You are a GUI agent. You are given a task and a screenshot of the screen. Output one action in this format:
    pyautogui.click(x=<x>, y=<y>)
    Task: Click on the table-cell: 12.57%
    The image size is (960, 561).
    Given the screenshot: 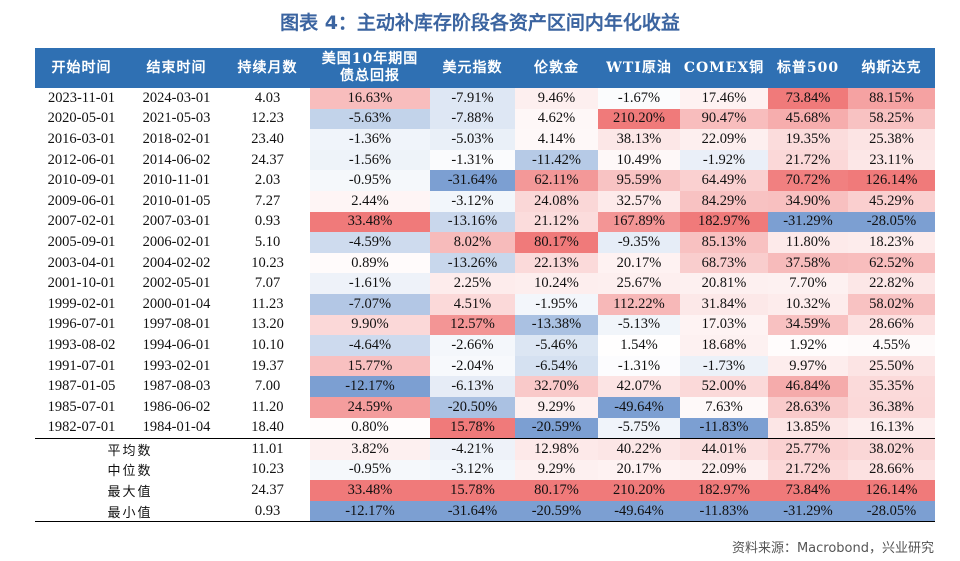 What is the action you would take?
    pyautogui.click(x=472, y=325)
    